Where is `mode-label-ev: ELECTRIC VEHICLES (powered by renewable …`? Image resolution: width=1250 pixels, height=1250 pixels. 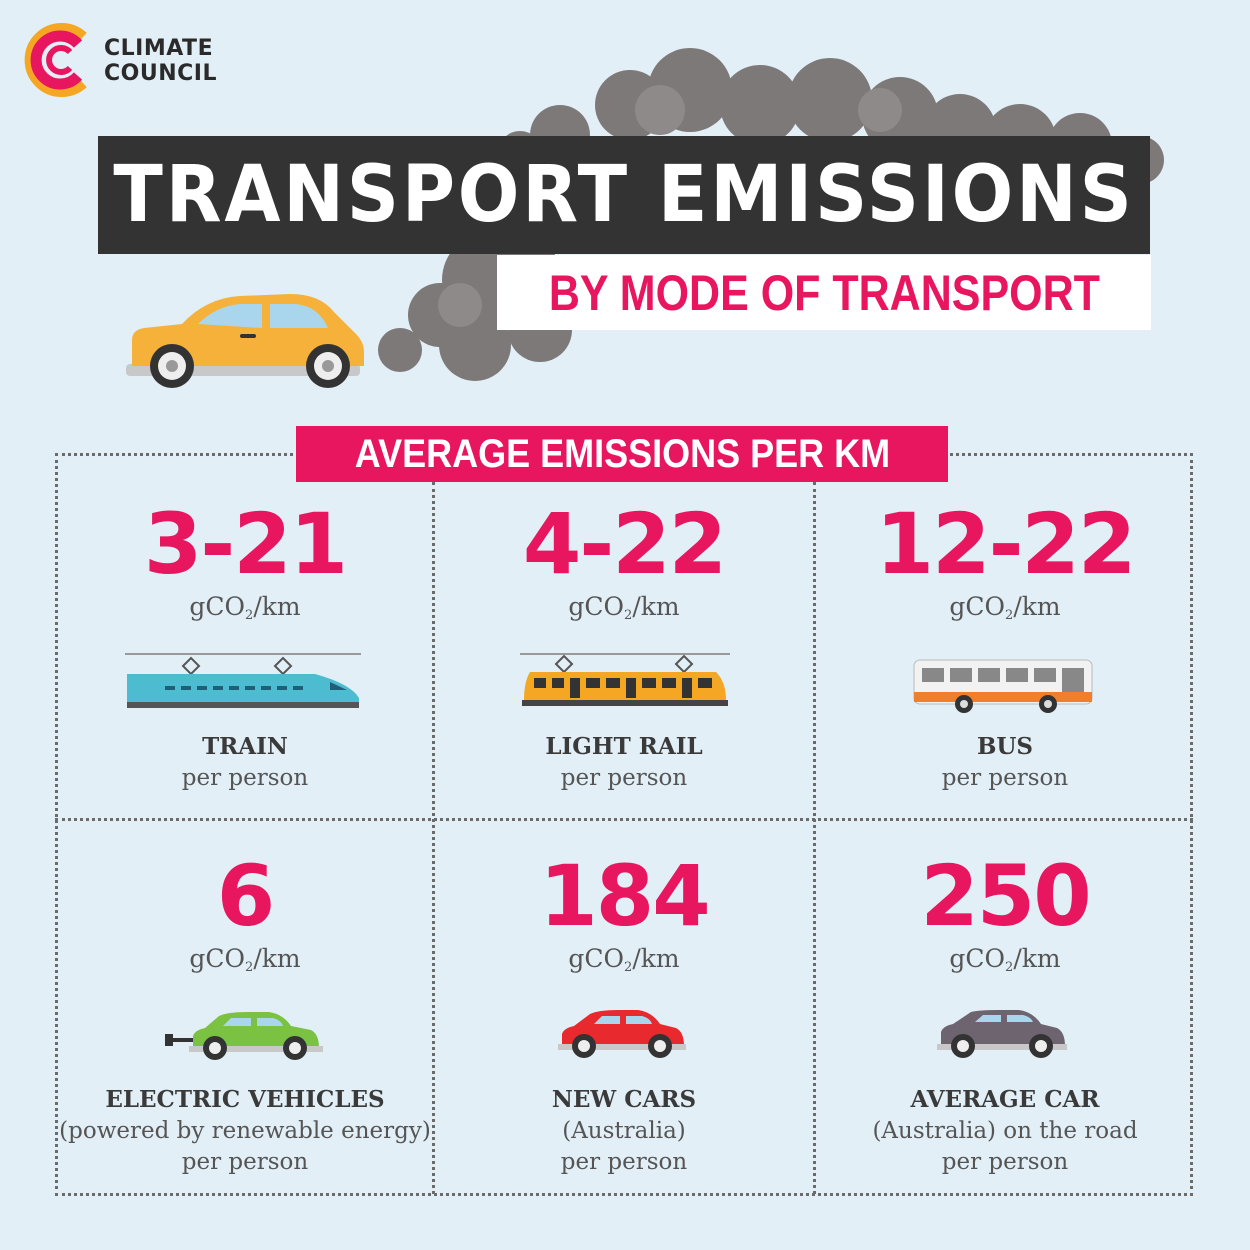
mode-label-ev: ELECTRIC VEHICLES (powered by renewable … is located at coordinates (245, 1131).